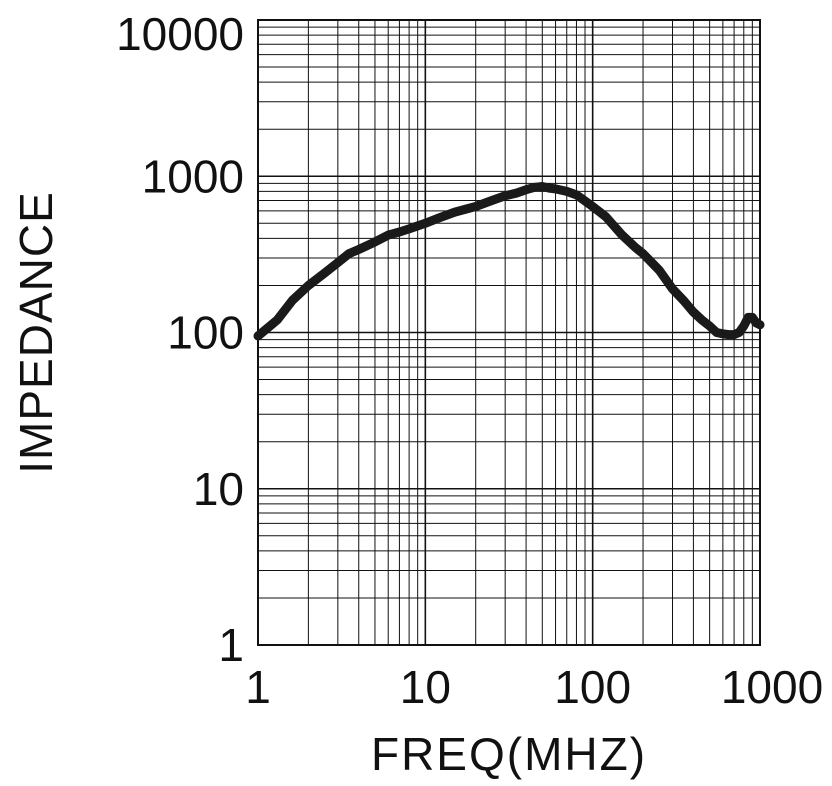  I want to click on x-tick-label: 100, so click(592, 687).